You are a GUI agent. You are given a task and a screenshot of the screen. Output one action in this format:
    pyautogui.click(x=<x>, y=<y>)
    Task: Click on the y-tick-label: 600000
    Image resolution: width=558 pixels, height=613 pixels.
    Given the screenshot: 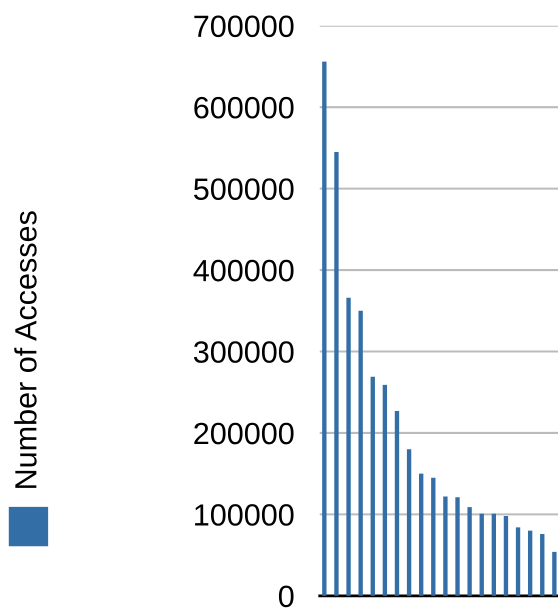 What is the action you would take?
    pyautogui.click(x=244, y=107)
    